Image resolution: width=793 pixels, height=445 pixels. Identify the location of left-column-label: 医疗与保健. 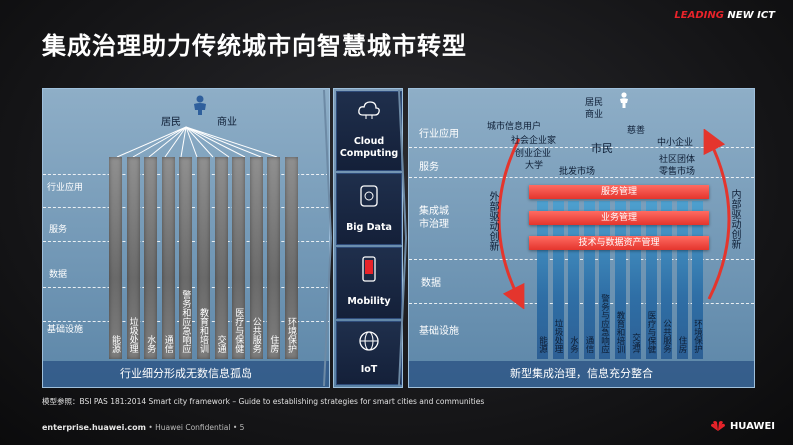
(238, 330).